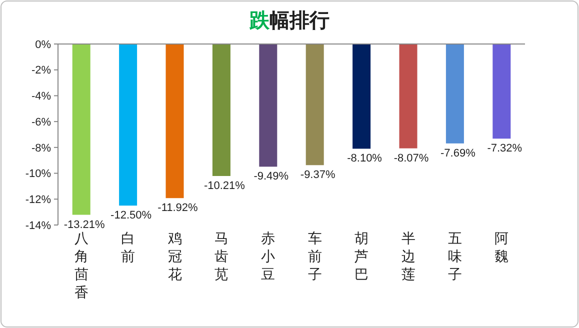 The image size is (579, 328). Describe the element at coordinates (38, 174) in the screenshot. I see `y-tick-label: -10%` at that location.